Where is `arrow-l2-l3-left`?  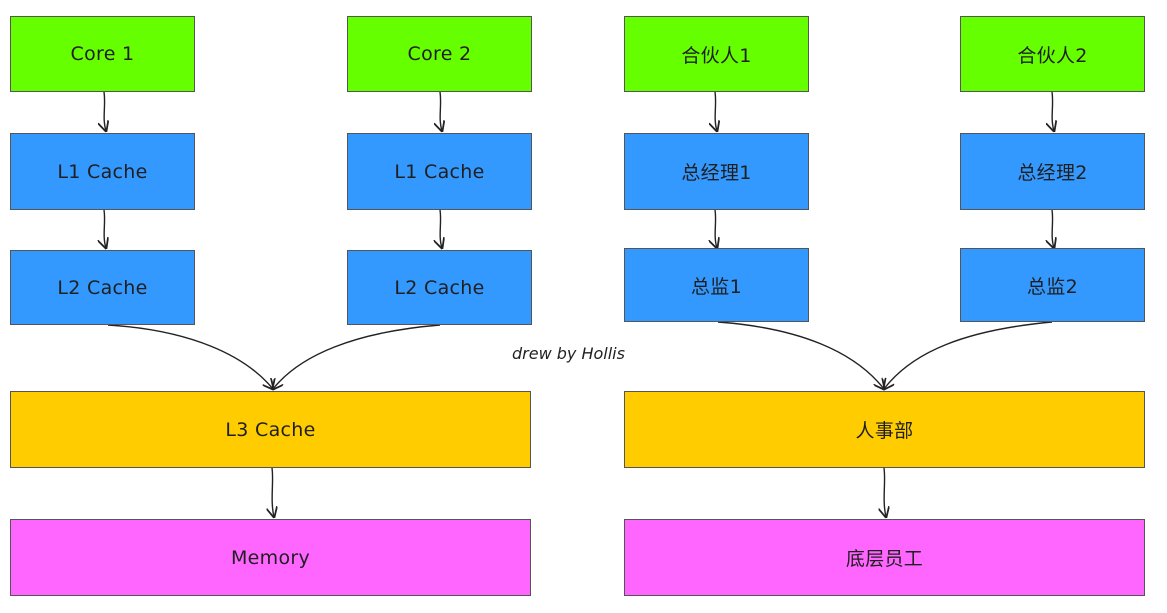 arrow-l2-l3-left is located at coordinates (190, 356).